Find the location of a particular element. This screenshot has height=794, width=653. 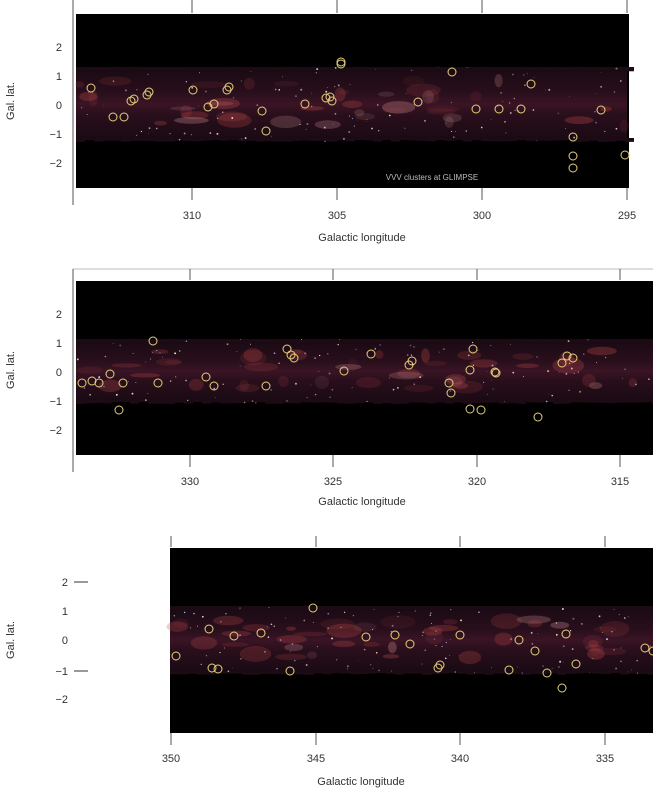

panel-3-cluster-circles is located at coordinates (412, 648).